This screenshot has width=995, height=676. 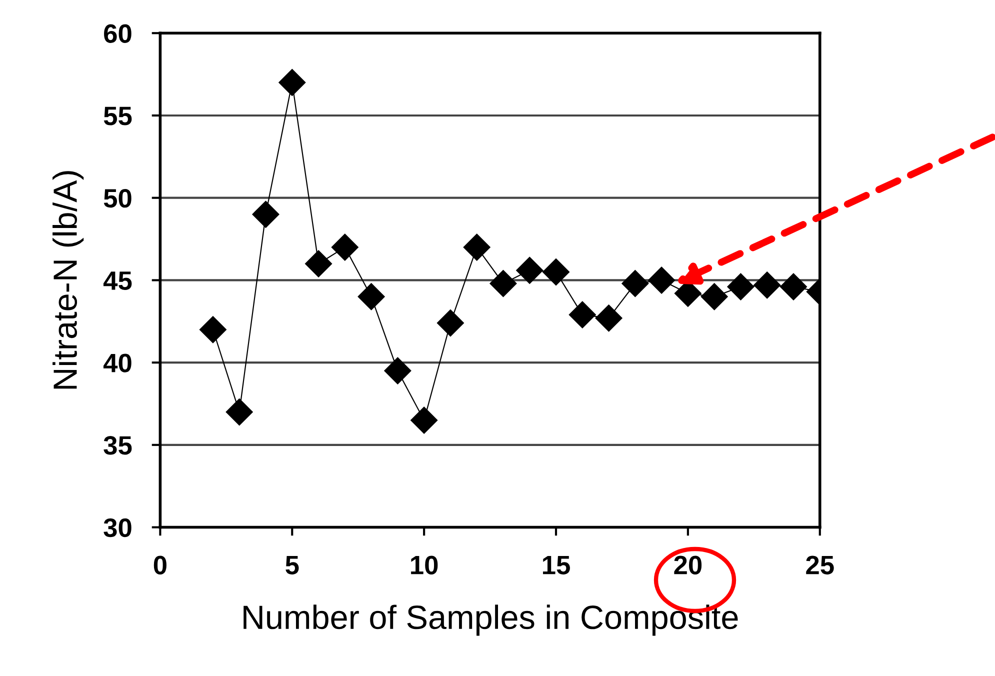 What do you see at coordinates (117, 363) in the screenshot?
I see `y-tick-label: 40` at bounding box center [117, 363].